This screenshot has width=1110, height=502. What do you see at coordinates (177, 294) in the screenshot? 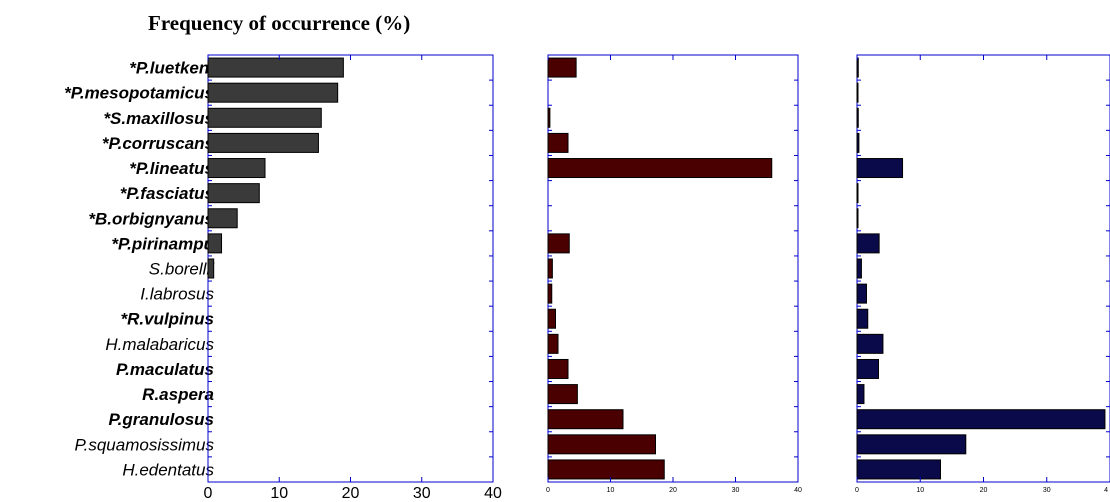
I see `category-label: I.labrosus` at bounding box center [177, 294].